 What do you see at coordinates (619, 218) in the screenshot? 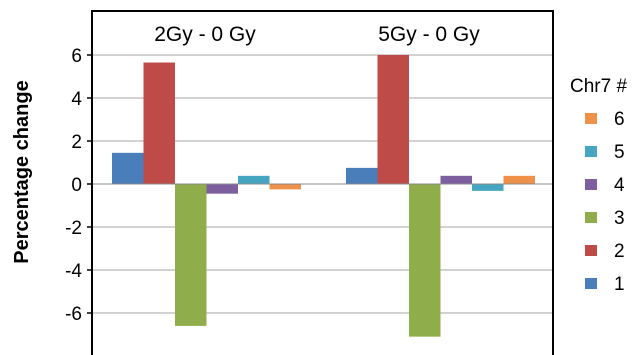
I see `legend-label-3: 3` at bounding box center [619, 218].